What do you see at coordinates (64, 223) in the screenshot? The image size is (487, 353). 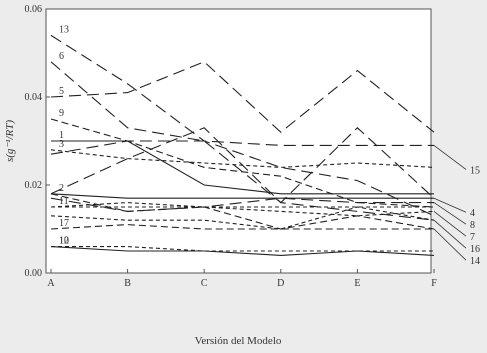 I see `series-label-17: 17` at bounding box center [64, 223].